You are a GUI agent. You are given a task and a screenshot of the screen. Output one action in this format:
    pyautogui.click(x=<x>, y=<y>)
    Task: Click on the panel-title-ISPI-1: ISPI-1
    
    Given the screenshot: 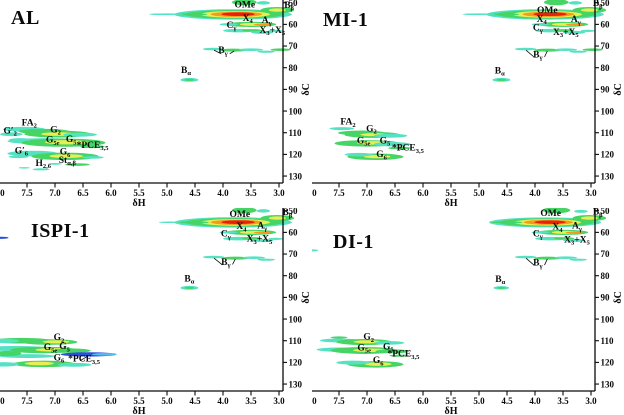 What is the action you would take?
    pyautogui.click(x=60, y=231)
    